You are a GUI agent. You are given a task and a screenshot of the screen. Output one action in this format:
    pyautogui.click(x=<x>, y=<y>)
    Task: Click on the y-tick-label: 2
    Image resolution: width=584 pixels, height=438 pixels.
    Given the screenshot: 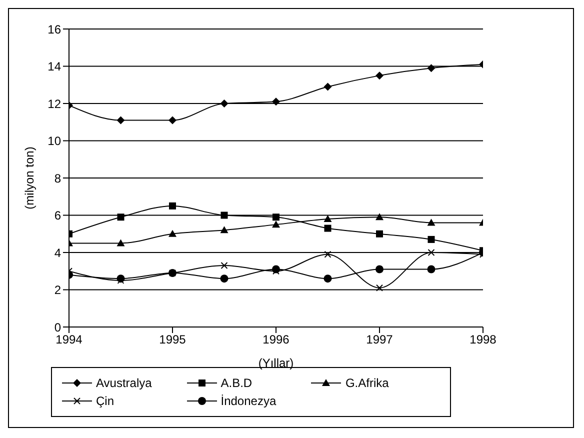 What is the action you would take?
    pyautogui.click(x=58, y=290)
    